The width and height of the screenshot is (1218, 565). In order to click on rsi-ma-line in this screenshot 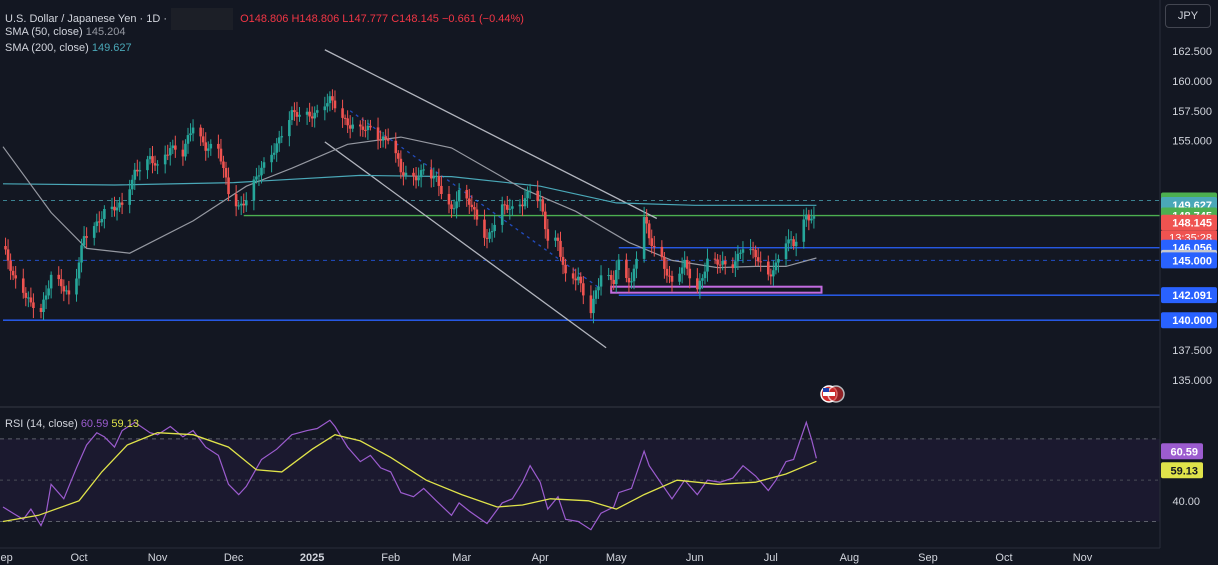, I will do `click(409, 477)`.